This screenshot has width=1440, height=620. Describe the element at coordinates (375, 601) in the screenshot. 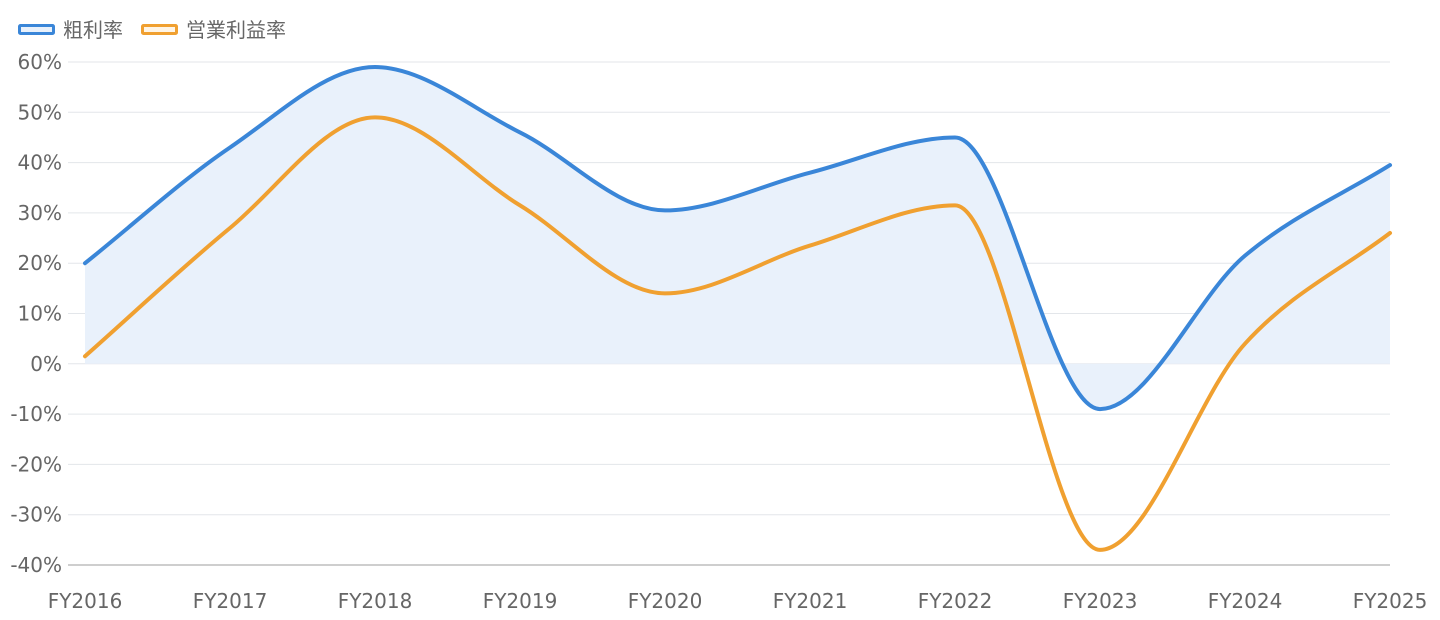

I see `x-tick-label: FY2018` at that location.